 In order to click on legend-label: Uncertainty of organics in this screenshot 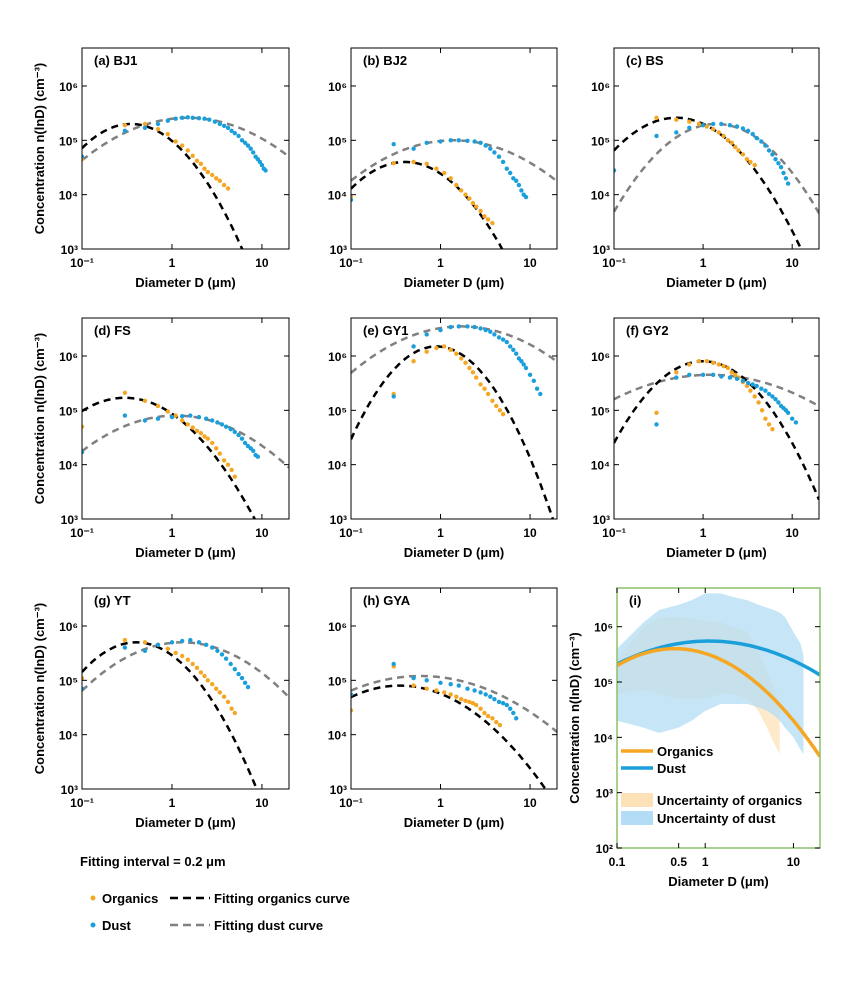, I will do `click(729, 800)`.